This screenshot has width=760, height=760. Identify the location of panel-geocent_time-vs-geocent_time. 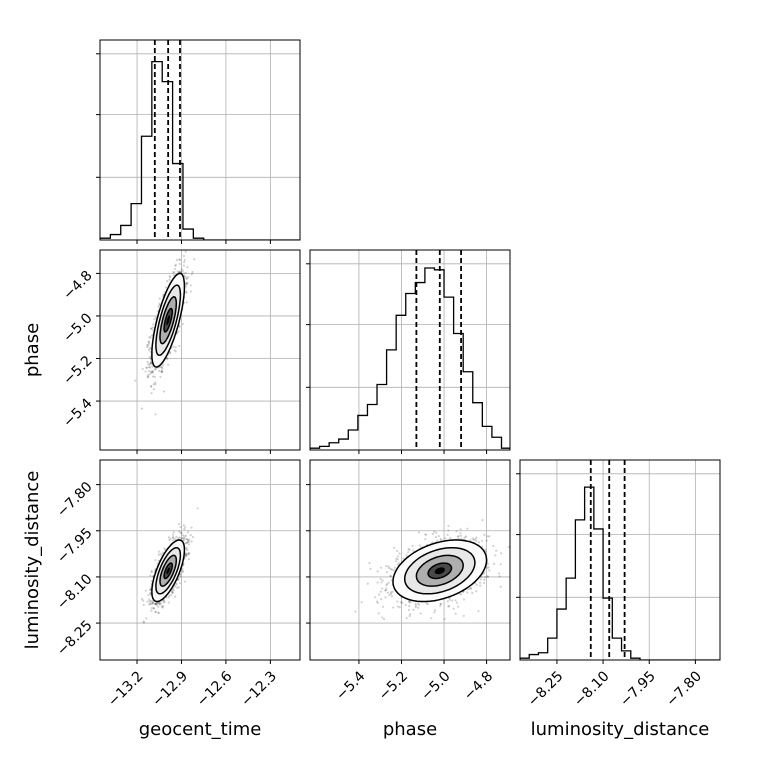
(198, 141).